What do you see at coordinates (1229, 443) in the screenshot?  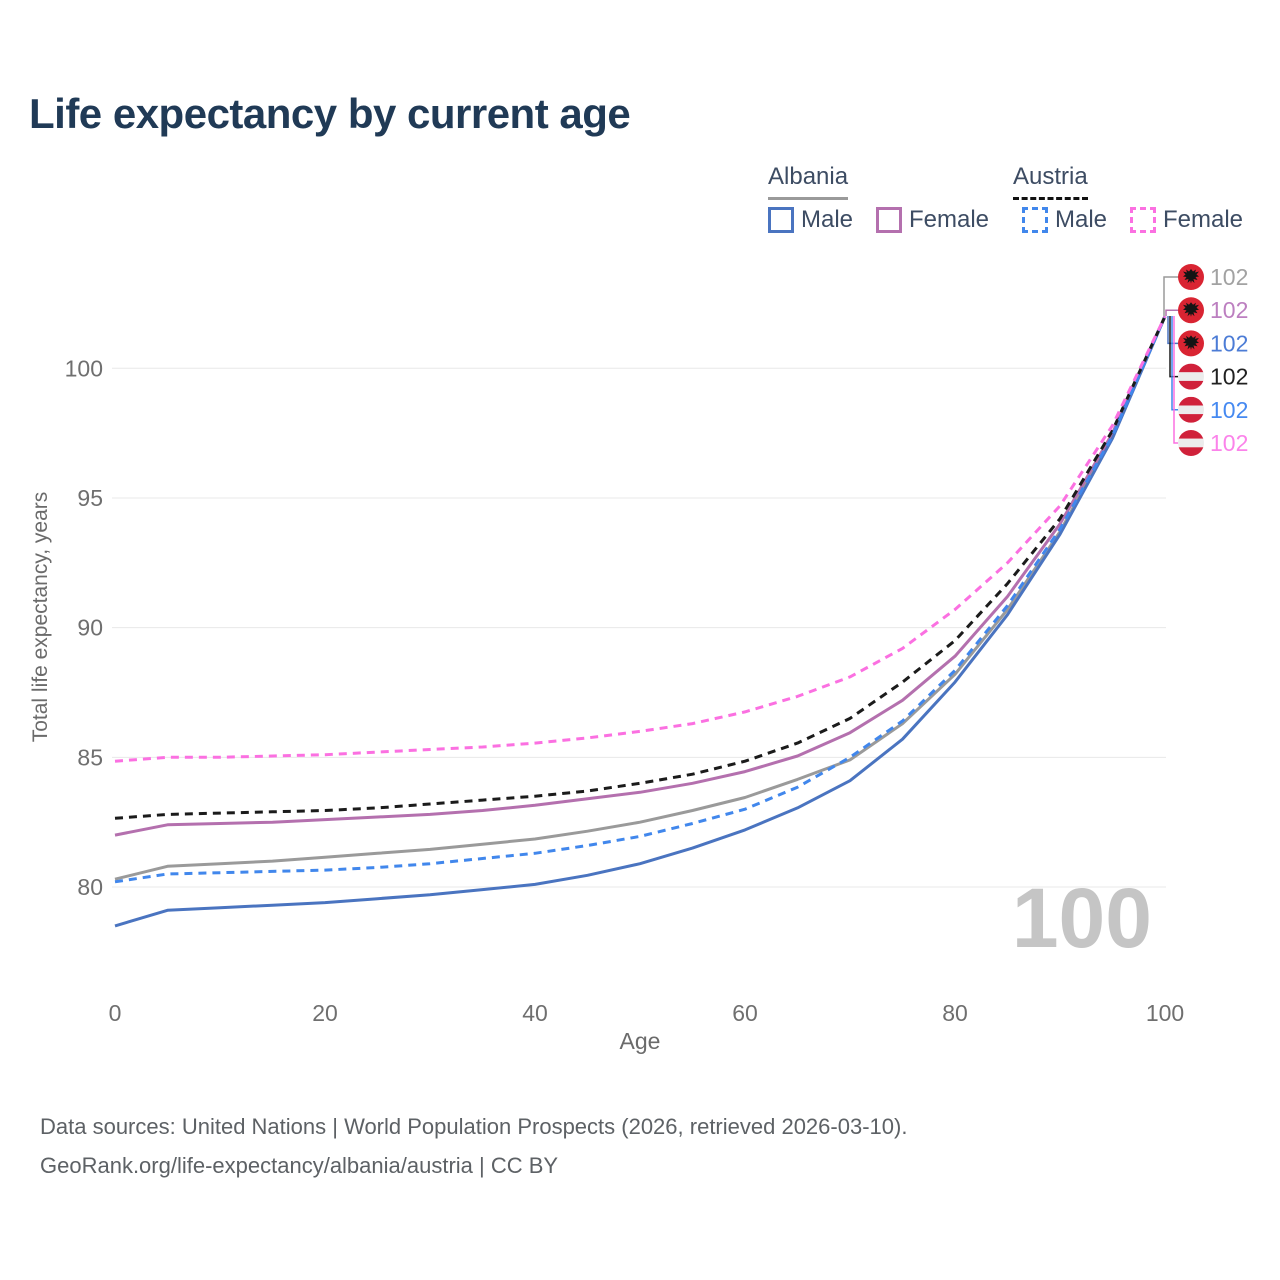 I see `end-value-label-austria-female: 102` at bounding box center [1229, 443].